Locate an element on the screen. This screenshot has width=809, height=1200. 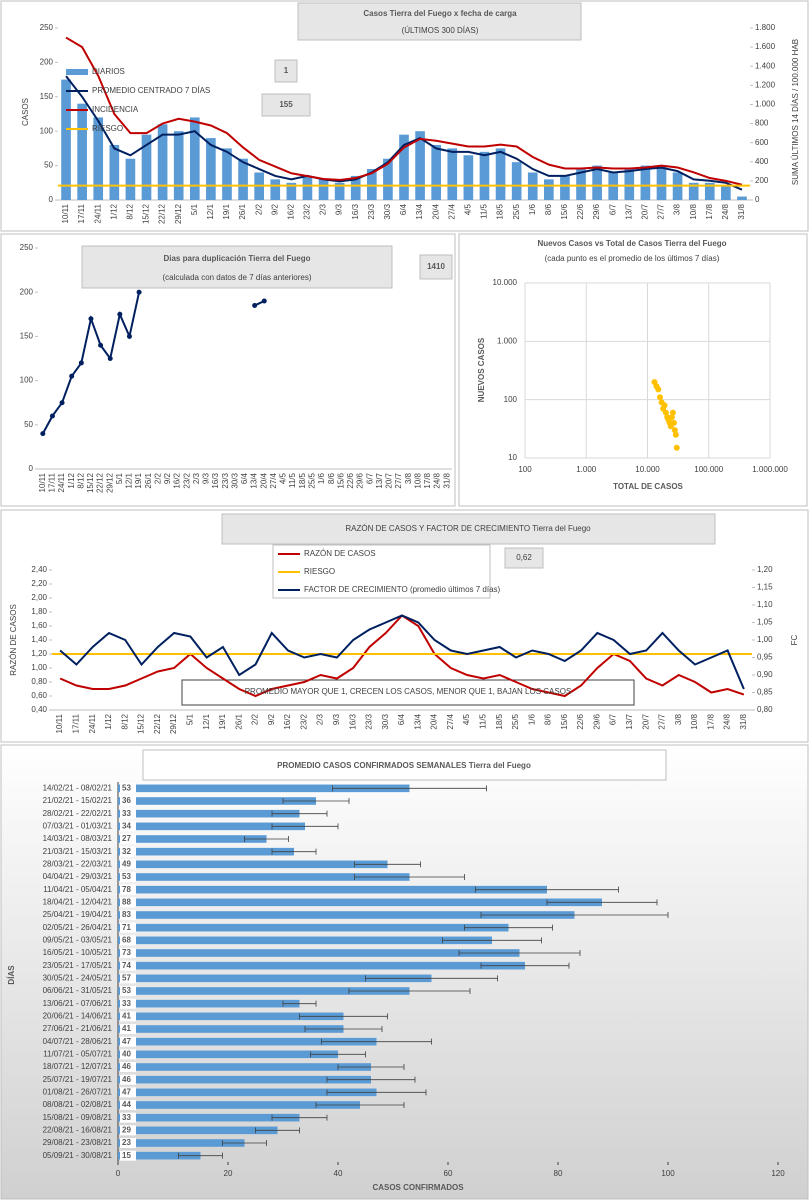
y-tick-label: 21/03/21 - 15/03/21 is located at coordinates (78, 851).